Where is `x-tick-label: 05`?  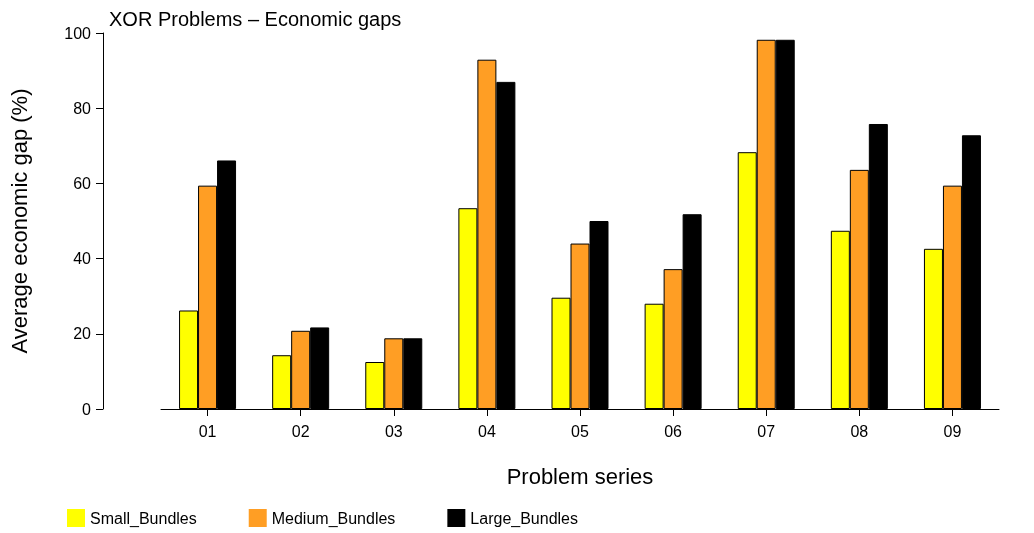
x-tick-label: 05 is located at coordinates (580, 431).